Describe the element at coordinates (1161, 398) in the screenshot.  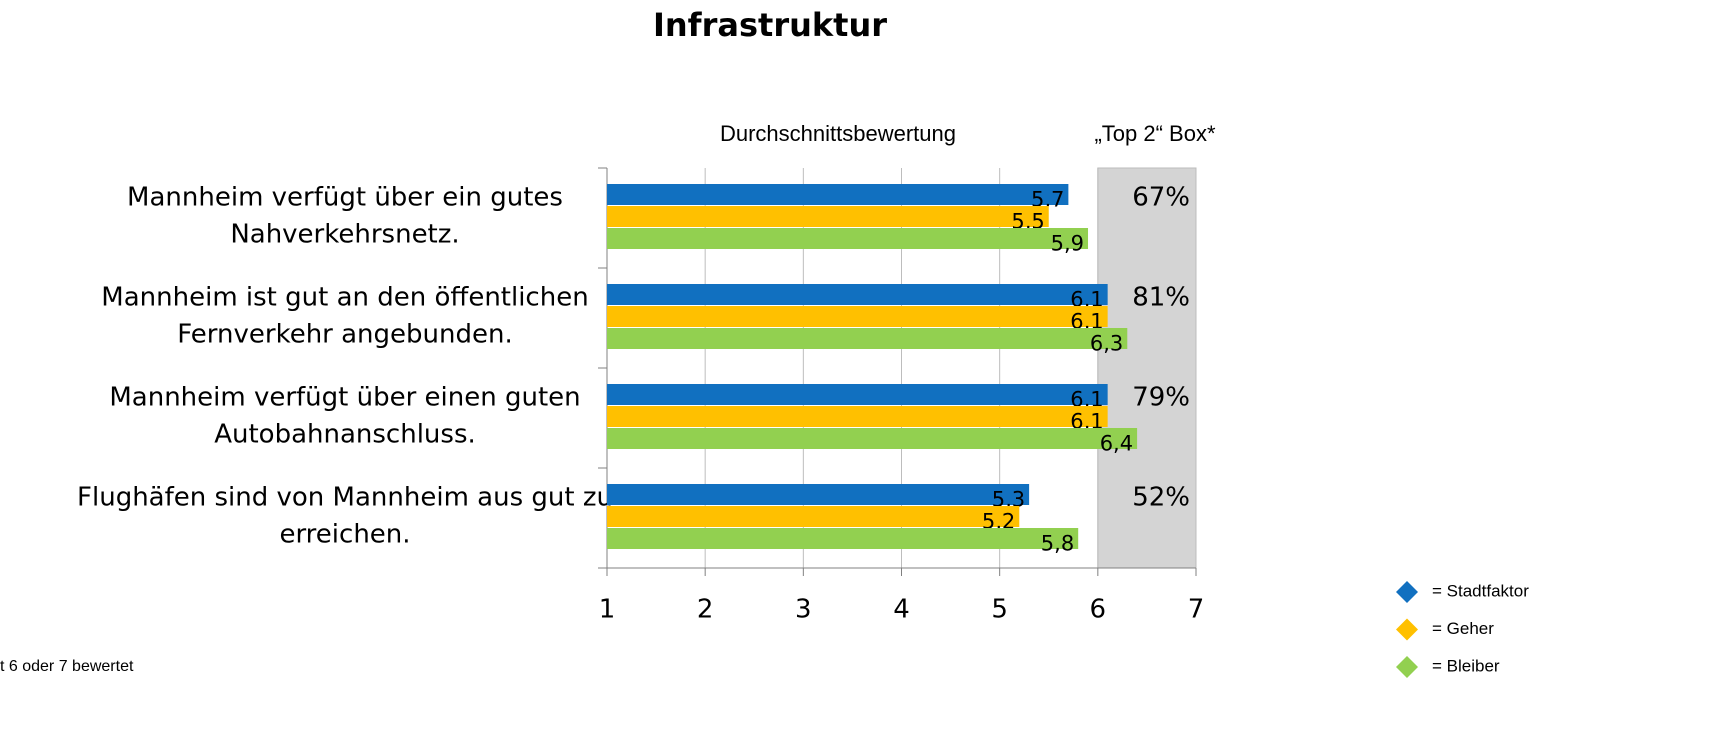
I see `top2-label: 79%` at that location.